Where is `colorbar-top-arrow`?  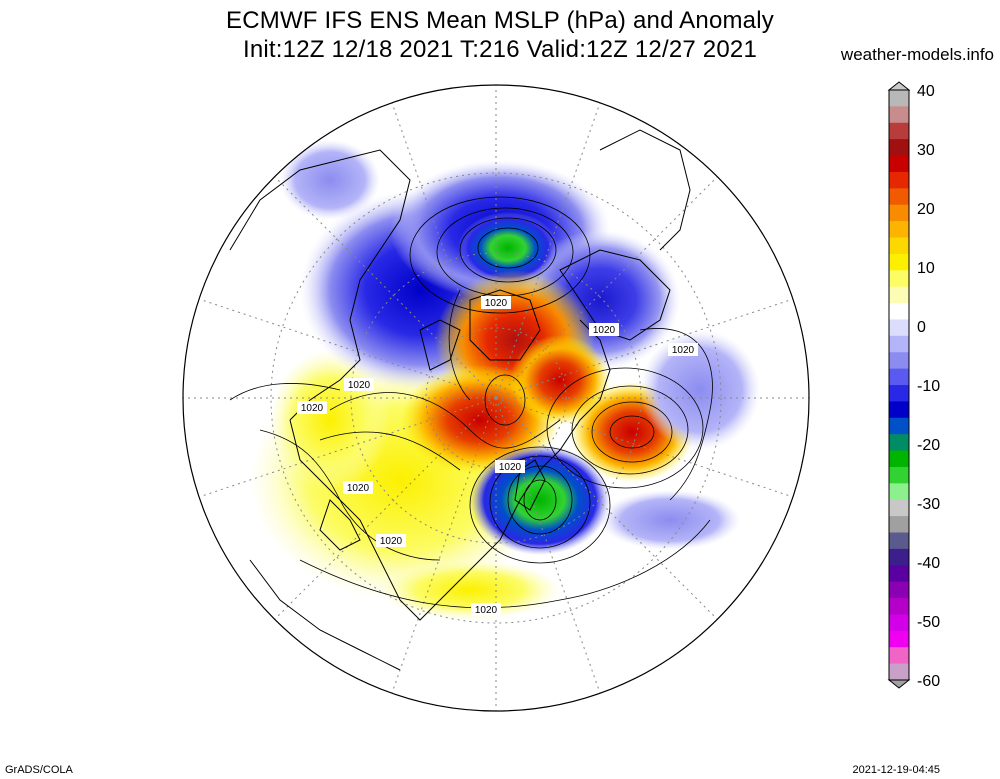
colorbar-top-arrow is located at coordinates (899, 86).